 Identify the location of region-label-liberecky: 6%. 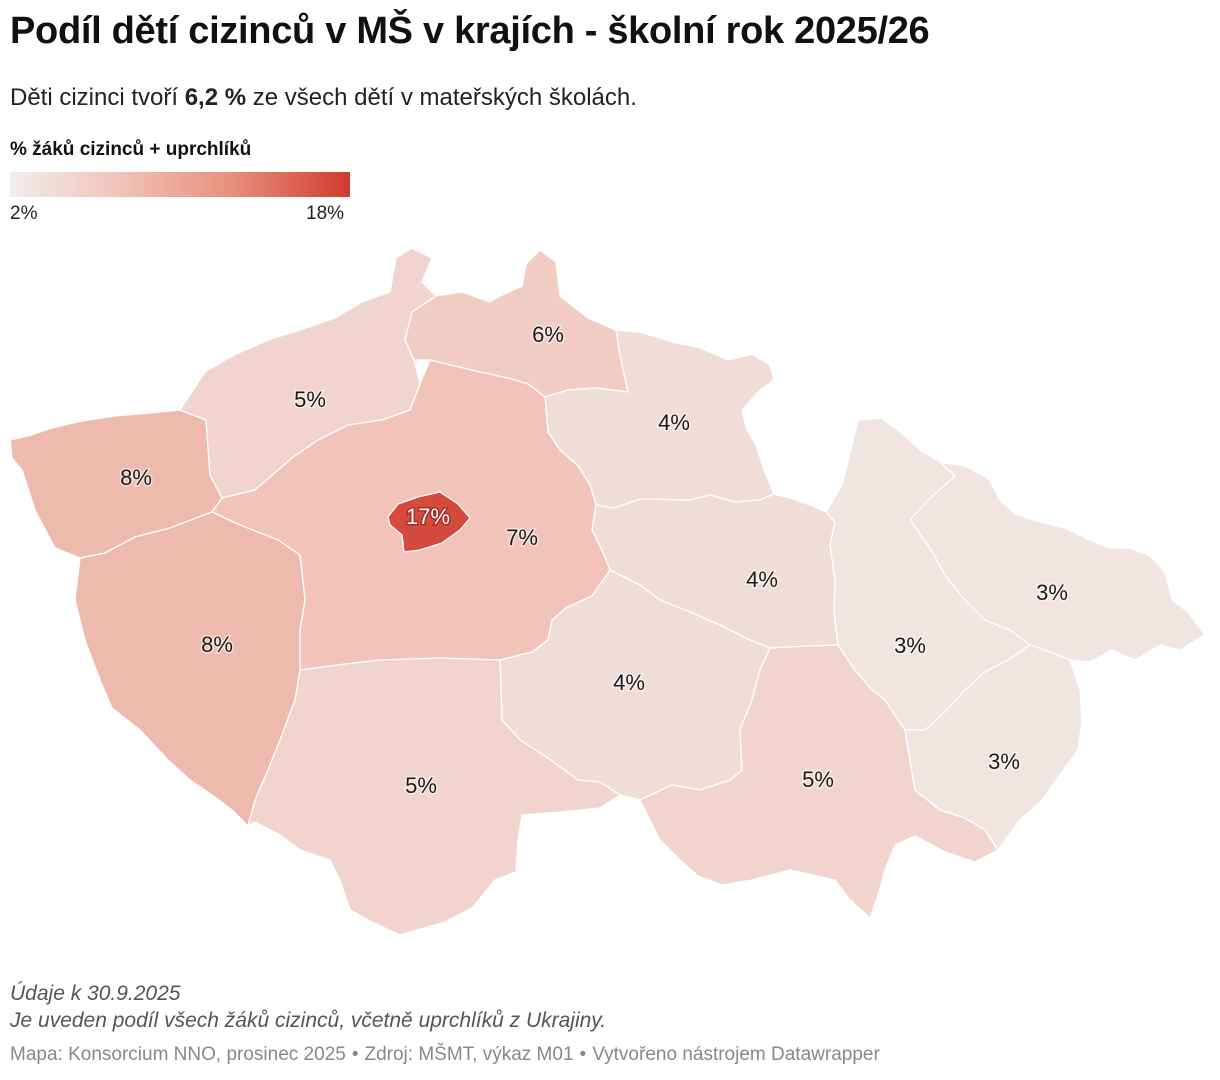
(548, 334).